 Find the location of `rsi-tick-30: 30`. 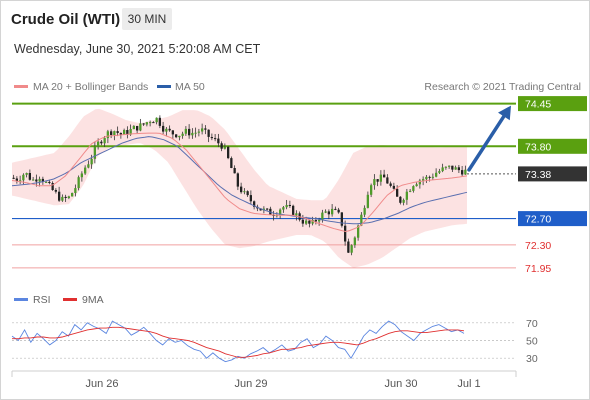

rsi-tick-30: 30 is located at coordinates (532, 359).